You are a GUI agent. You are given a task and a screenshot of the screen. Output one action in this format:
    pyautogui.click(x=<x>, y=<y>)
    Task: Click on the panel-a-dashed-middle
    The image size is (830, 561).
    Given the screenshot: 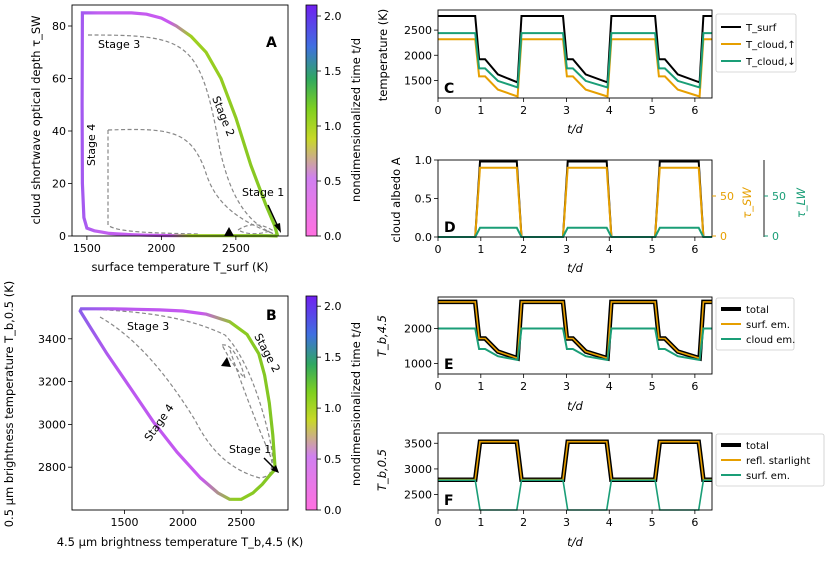 What is the action you would take?
    pyautogui.click(x=194, y=182)
    